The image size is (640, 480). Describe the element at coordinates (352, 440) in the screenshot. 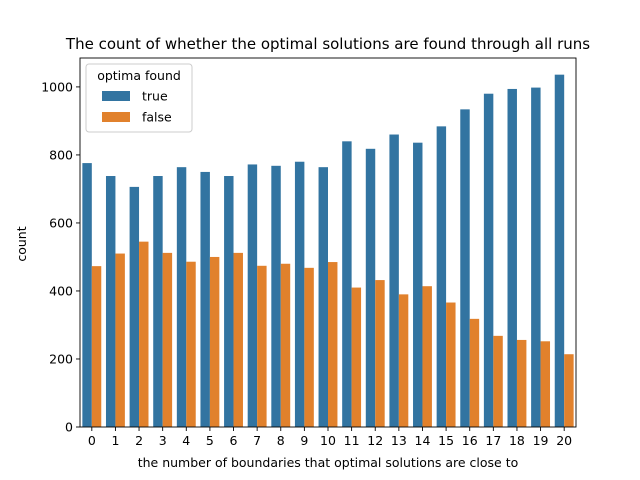

I see `x-tick-label: 11` at that location.